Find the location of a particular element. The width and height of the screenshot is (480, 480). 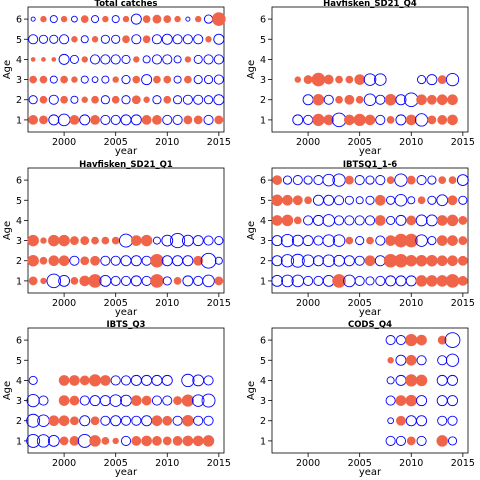

x-tick-label: 2000 is located at coordinates (308, 303).